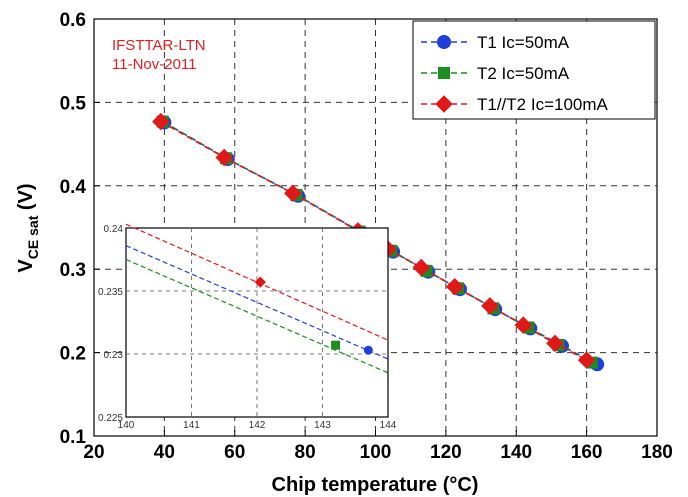 Image resolution: width=688 pixels, height=497 pixels. I want to click on y-tick-label: 0.6, so click(73, 20).